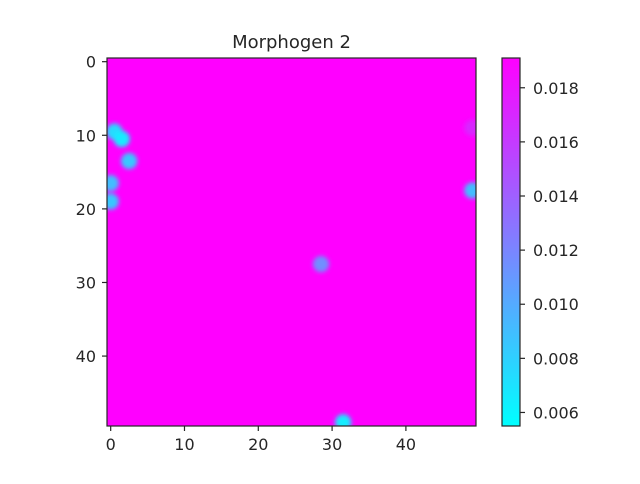  Describe the element at coordinates (406, 444) in the screenshot. I see `x-tick-label: 40` at that location.